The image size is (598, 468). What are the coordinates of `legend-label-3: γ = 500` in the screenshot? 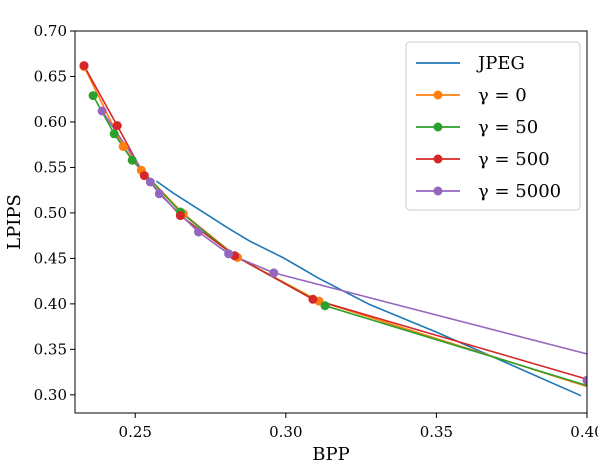 It's located at (514, 159).